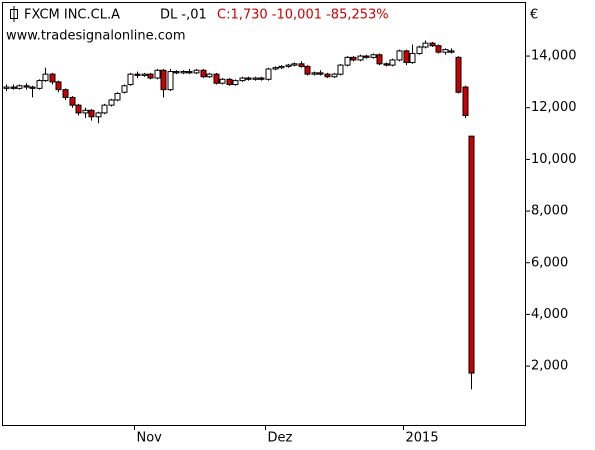 This screenshot has width=595, height=450. Describe the element at coordinates (422, 438) in the screenshot. I see `x-tick-label: 2015` at that location.